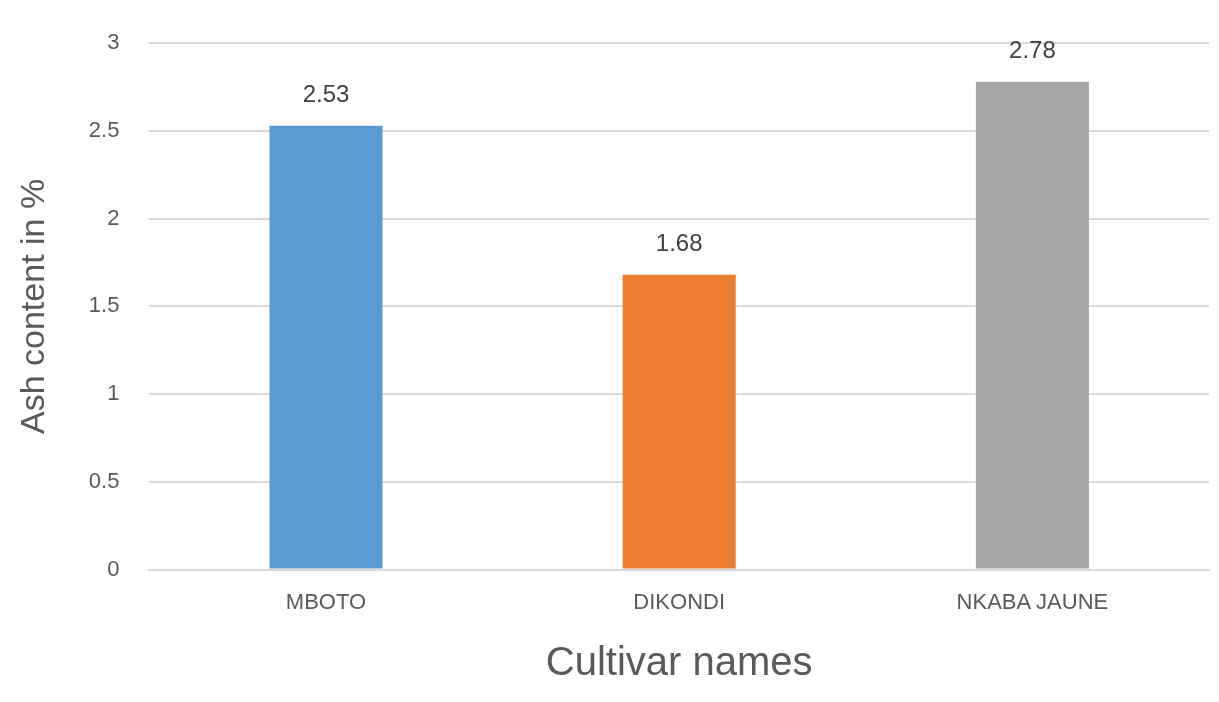 The width and height of the screenshot is (1219, 702). Describe the element at coordinates (326, 94) in the screenshot. I see `data-label: 2.53` at that location.